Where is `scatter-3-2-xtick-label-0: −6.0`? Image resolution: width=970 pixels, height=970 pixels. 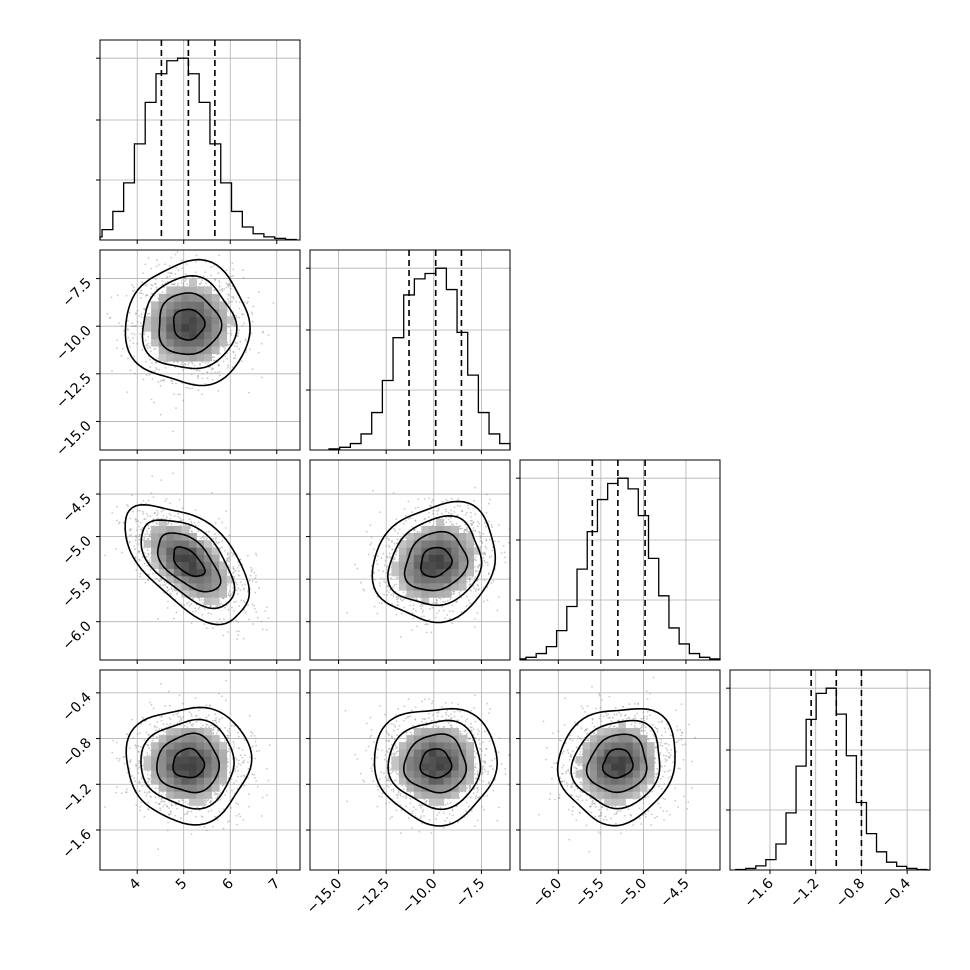
scatter-3-2-xtick-label-0: −6.0 is located at coordinates (547, 893).